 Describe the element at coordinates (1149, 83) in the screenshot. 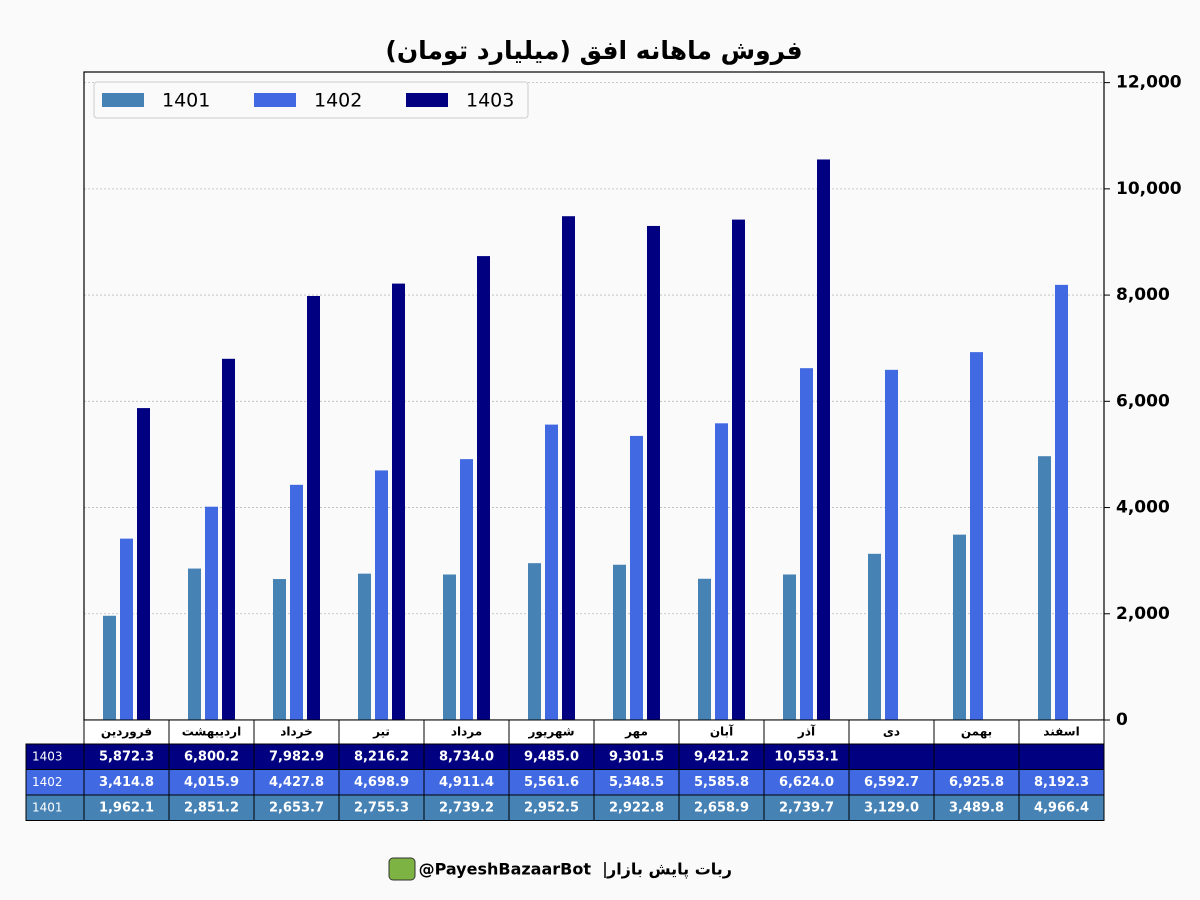

I see `y-tick-label: 12,000` at that location.